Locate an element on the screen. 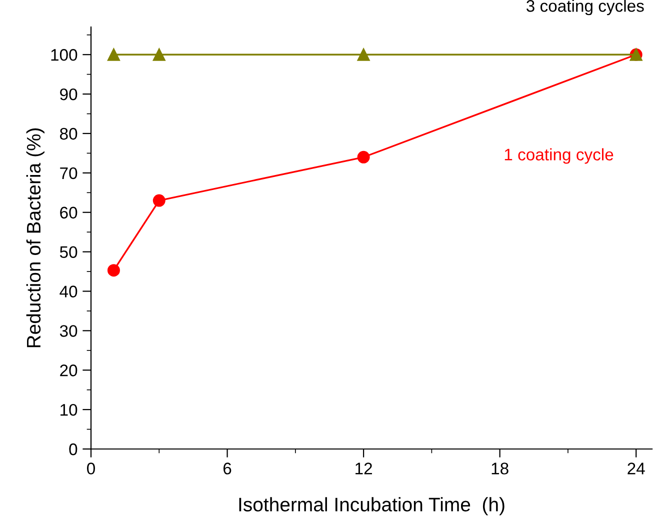 This screenshot has height=519, width=653. x-tick-label: 12 is located at coordinates (364, 468).